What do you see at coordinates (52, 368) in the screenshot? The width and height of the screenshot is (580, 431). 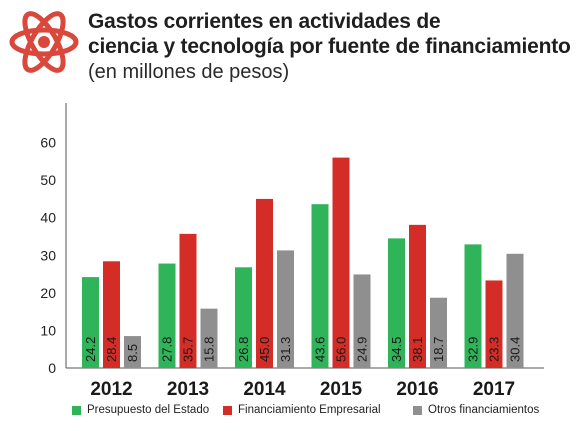 I see `y-tick-label: 0` at bounding box center [52, 368].